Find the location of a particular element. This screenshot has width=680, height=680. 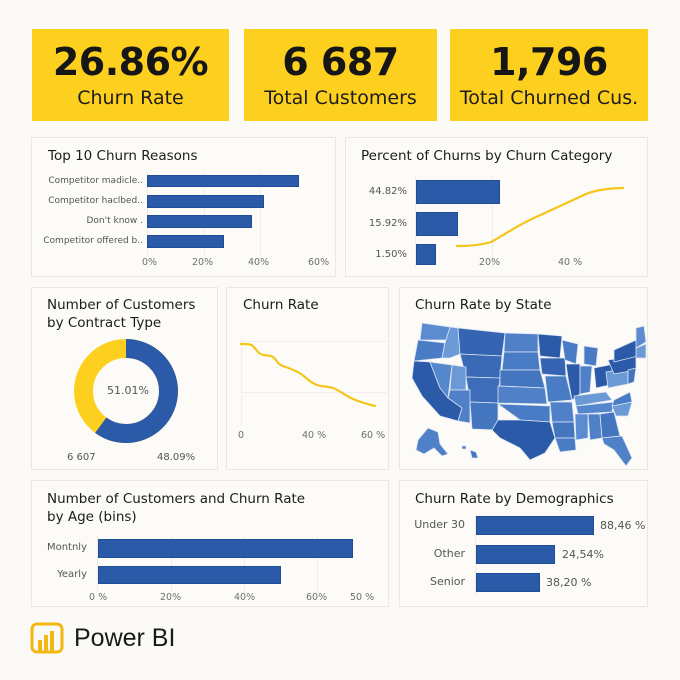

card-title: Top 10 Churn Reasons is located at coordinates (123, 156).